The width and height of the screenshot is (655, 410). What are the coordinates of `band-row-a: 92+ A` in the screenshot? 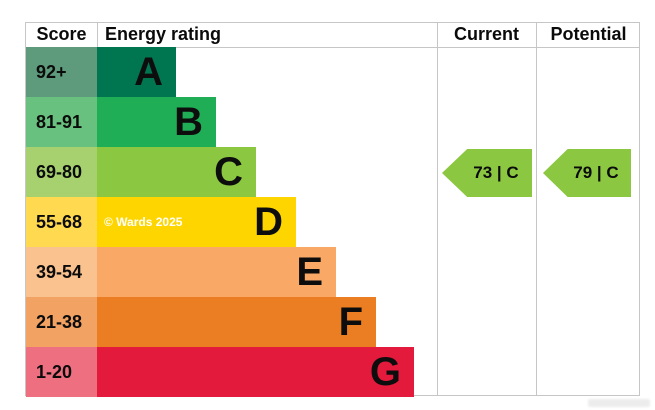 It's located at (231, 72).